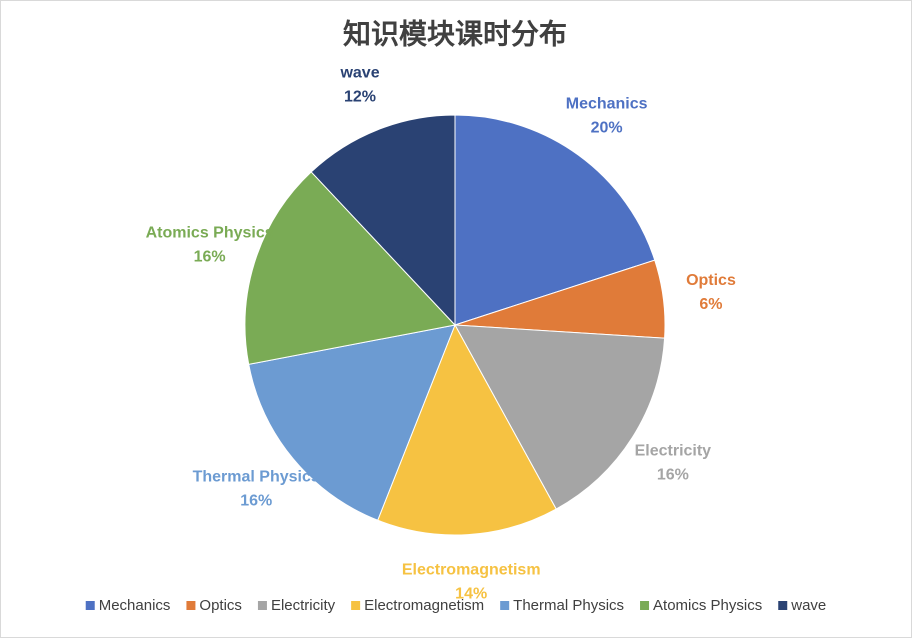 The image size is (912, 638). Describe the element at coordinates (256, 477) in the screenshot. I see `data-label-name: Thermal Physics` at that location.